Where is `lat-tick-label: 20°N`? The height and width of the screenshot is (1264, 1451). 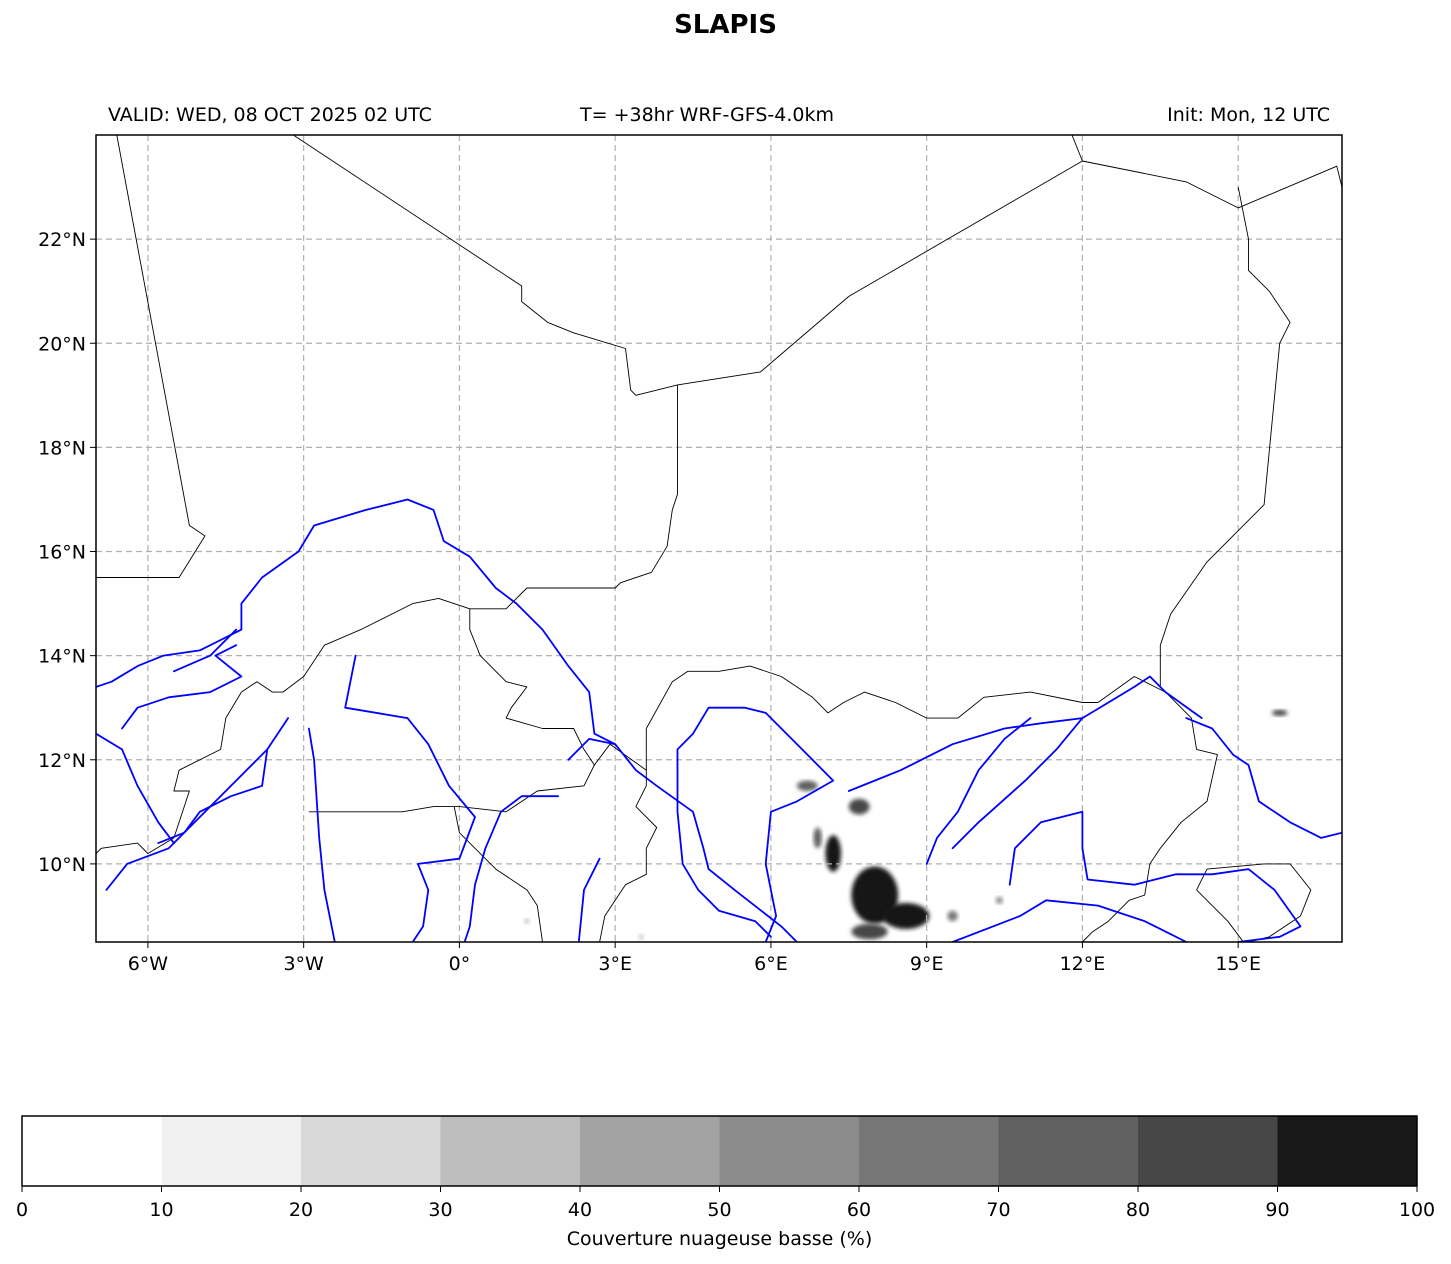
lat-tick-label: 20°N is located at coordinates (62, 344).